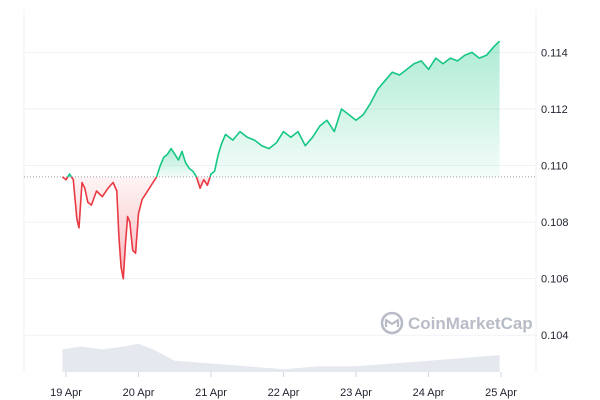  Describe the element at coordinates (555, 280) in the screenshot. I see `y-tick-label: 0.106` at that location.